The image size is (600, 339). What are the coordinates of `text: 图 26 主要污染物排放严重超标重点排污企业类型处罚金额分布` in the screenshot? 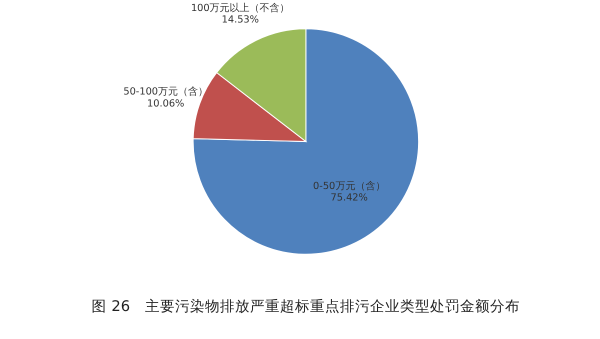 It's located at (306, 307).